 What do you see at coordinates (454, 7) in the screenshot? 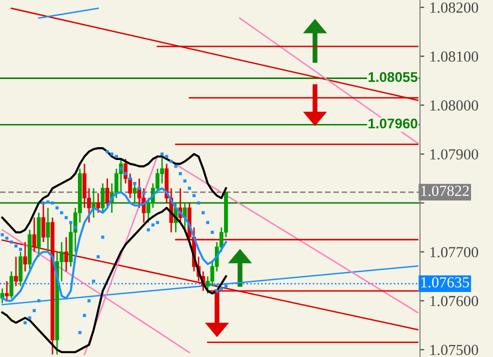
I see `y-tick-label: 1.08200` at bounding box center [454, 7].